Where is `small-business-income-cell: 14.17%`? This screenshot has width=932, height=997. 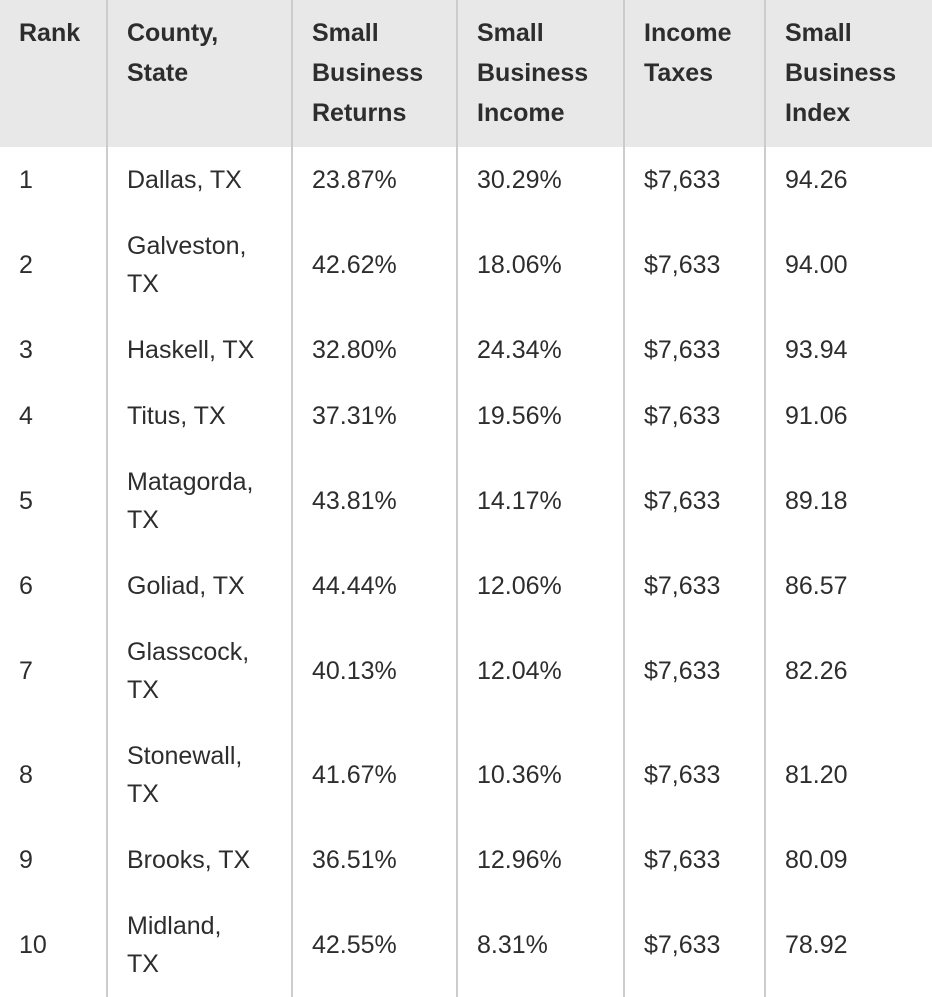
small-business-income-cell: 14.17% is located at coordinates (540, 501).